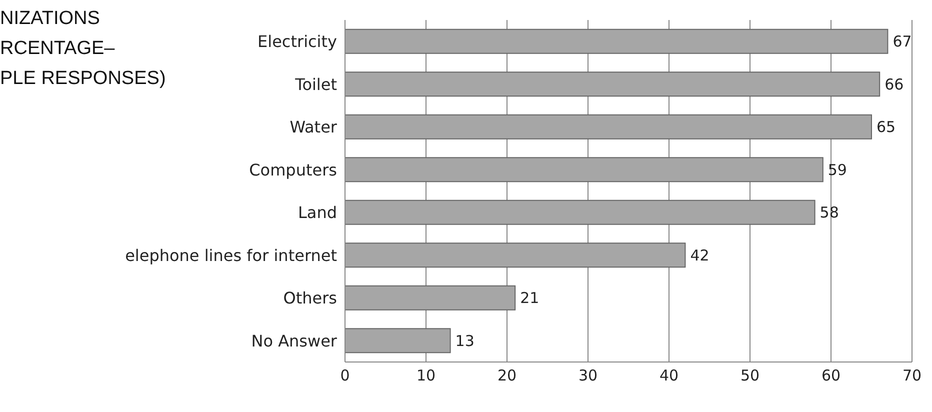  What do you see at coordinates (464, 341) in the screenshot?
I see `data-label: 13` at bounding box center [464, 341].